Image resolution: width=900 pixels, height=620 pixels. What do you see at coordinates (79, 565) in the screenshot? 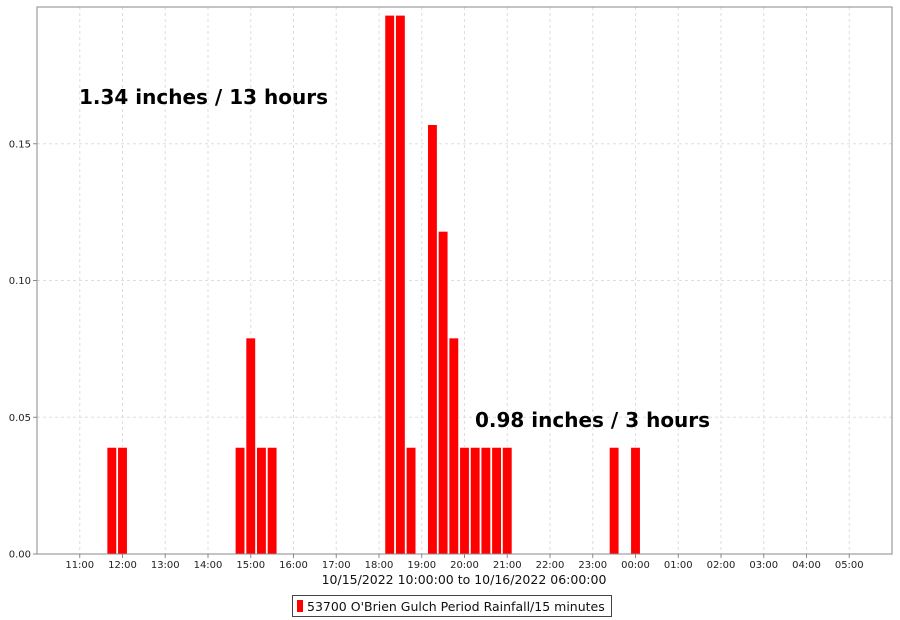
I see `x-tick-label: 11:00` at bounding box center [79, 565].